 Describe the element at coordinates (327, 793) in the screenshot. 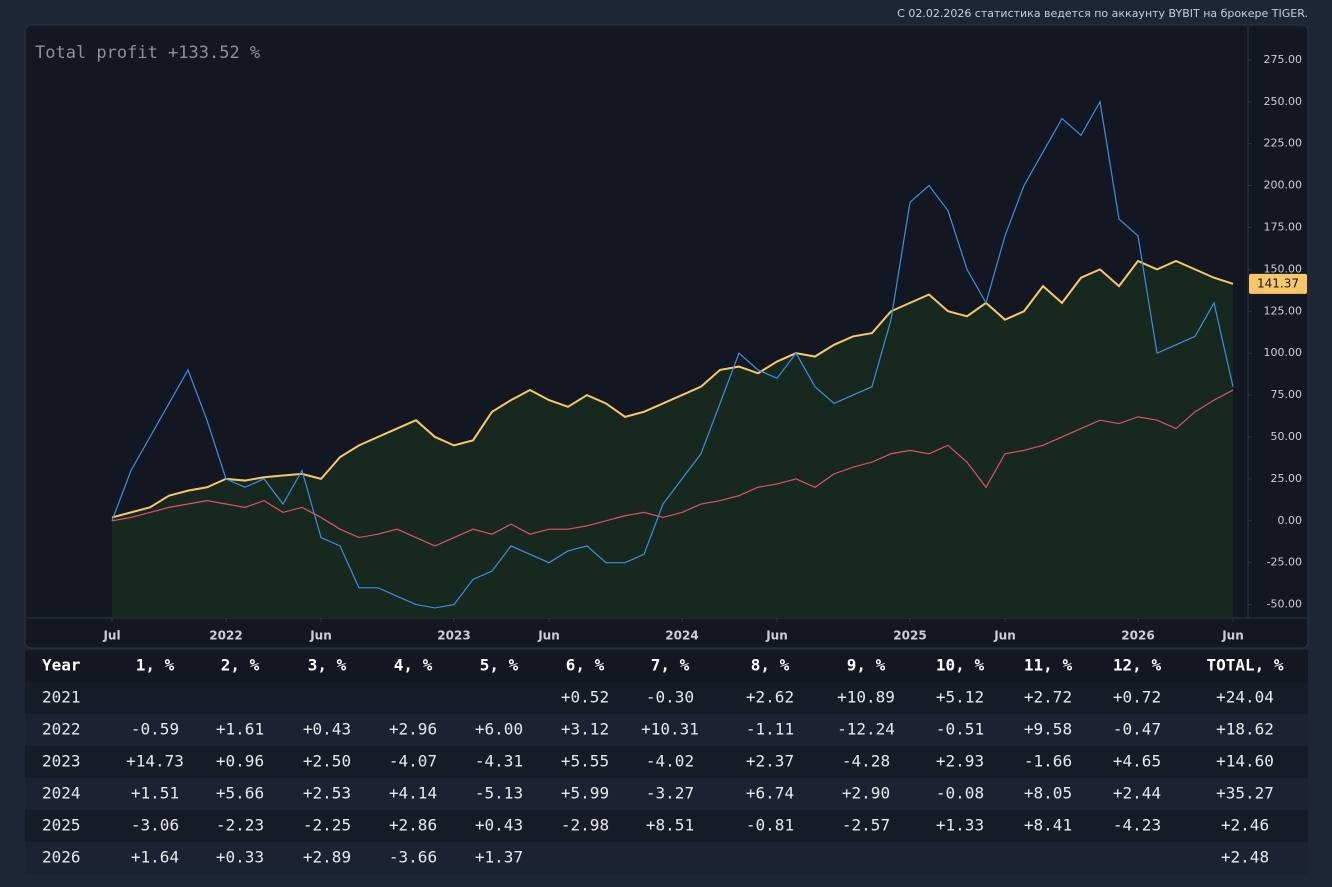

I see `table-cell: +2.53` at that location.